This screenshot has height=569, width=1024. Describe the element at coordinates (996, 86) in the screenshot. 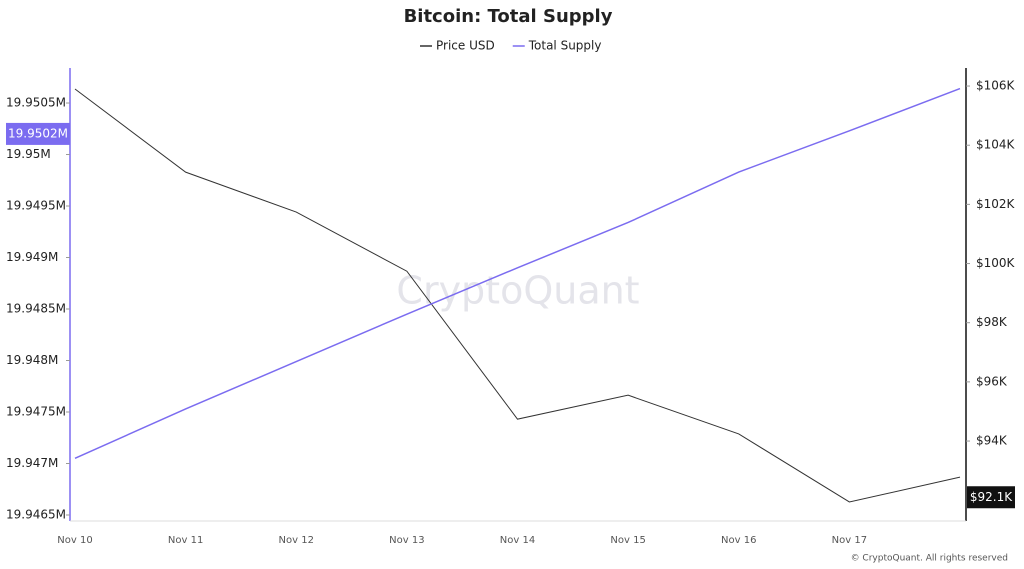

I see `y2-tick-label: $106K` at that location.